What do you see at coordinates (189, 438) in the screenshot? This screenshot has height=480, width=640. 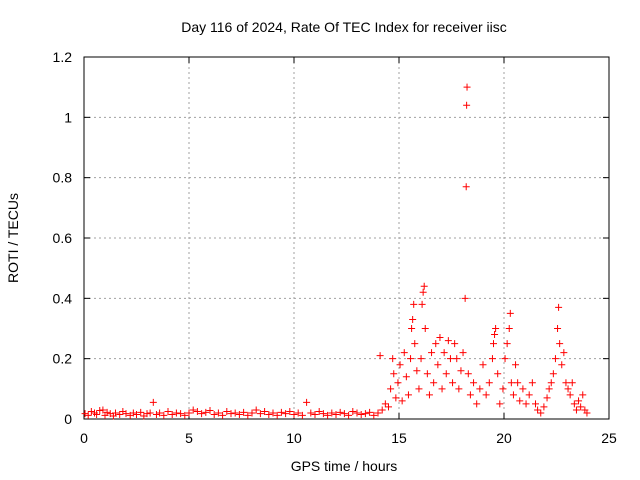 I see `x-tick-label: 5` at bounding box center [189, 438].